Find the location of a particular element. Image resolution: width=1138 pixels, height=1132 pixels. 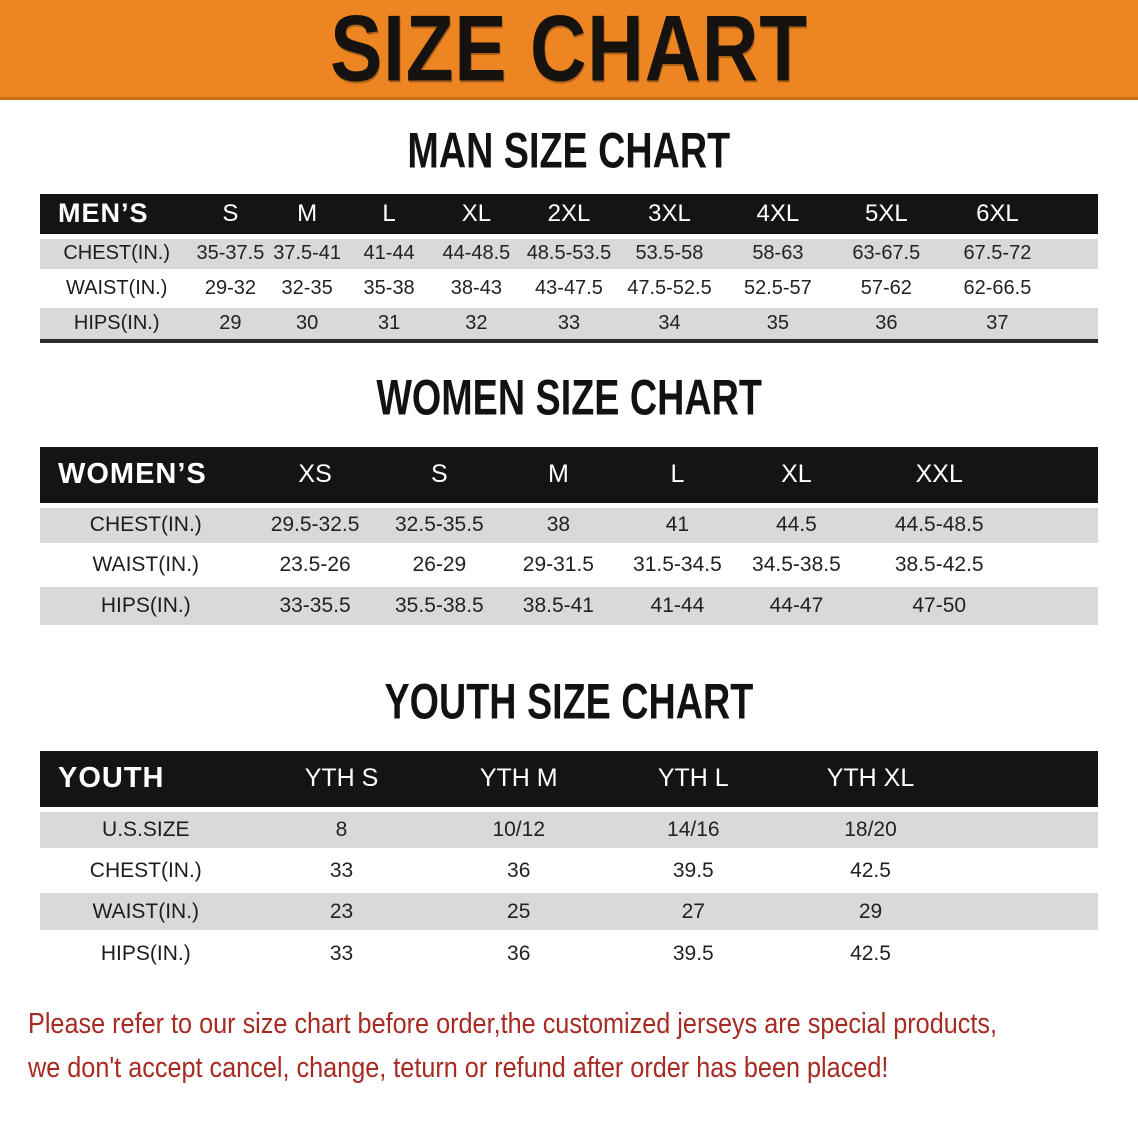

women-size-header-1: S is located at coordinates (439, 477).